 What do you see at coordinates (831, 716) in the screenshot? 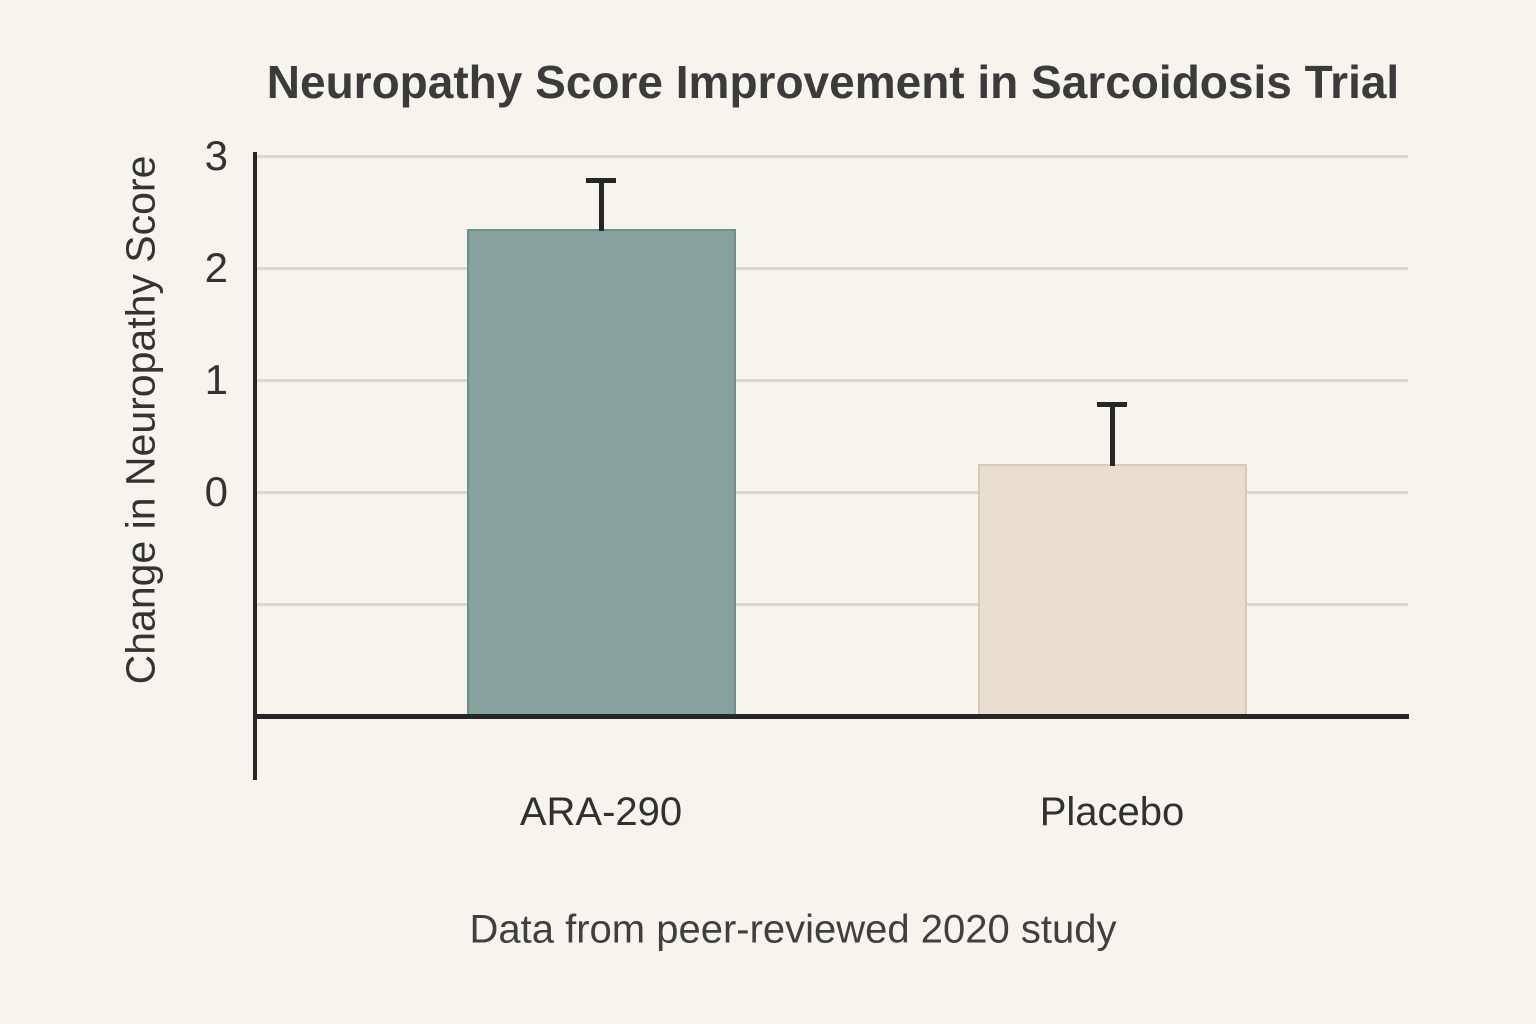
I see `x-axis-line` at bounding box center [831, 716].